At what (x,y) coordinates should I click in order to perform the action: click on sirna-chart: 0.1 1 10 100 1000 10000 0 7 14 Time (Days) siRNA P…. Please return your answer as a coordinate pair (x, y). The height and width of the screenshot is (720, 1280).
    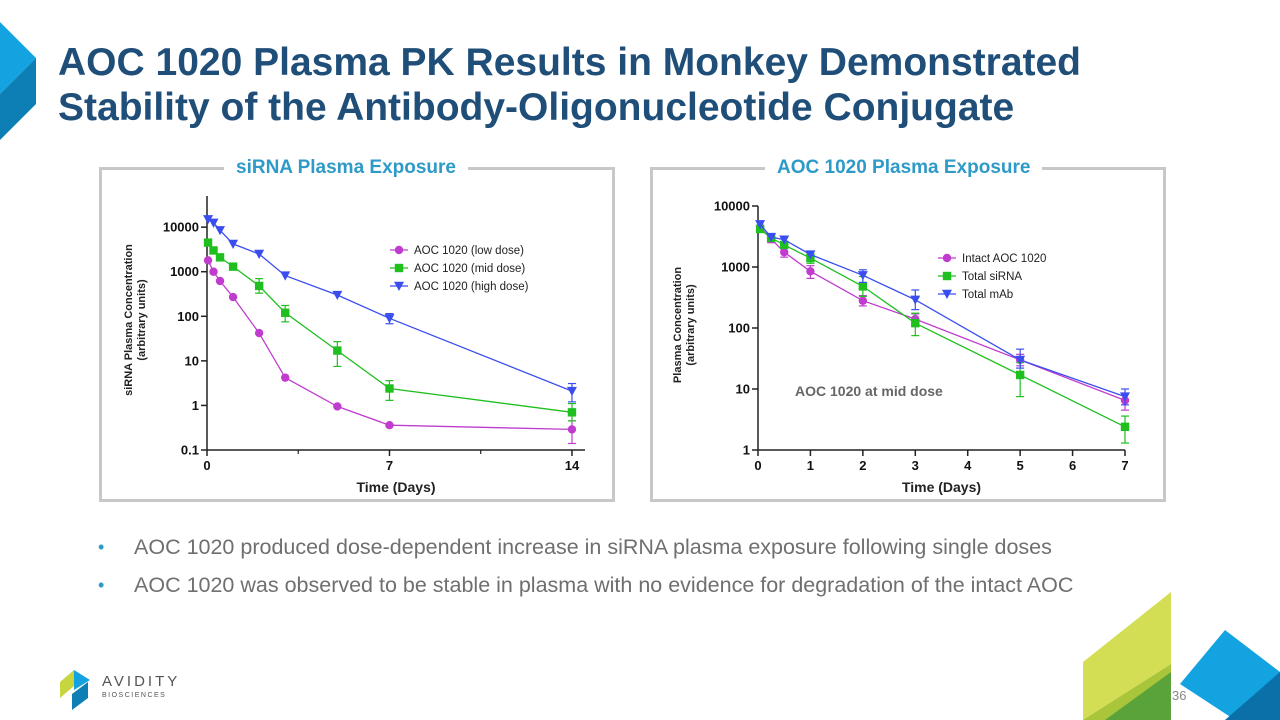
    Looking at the image, I should click on (354, 345).